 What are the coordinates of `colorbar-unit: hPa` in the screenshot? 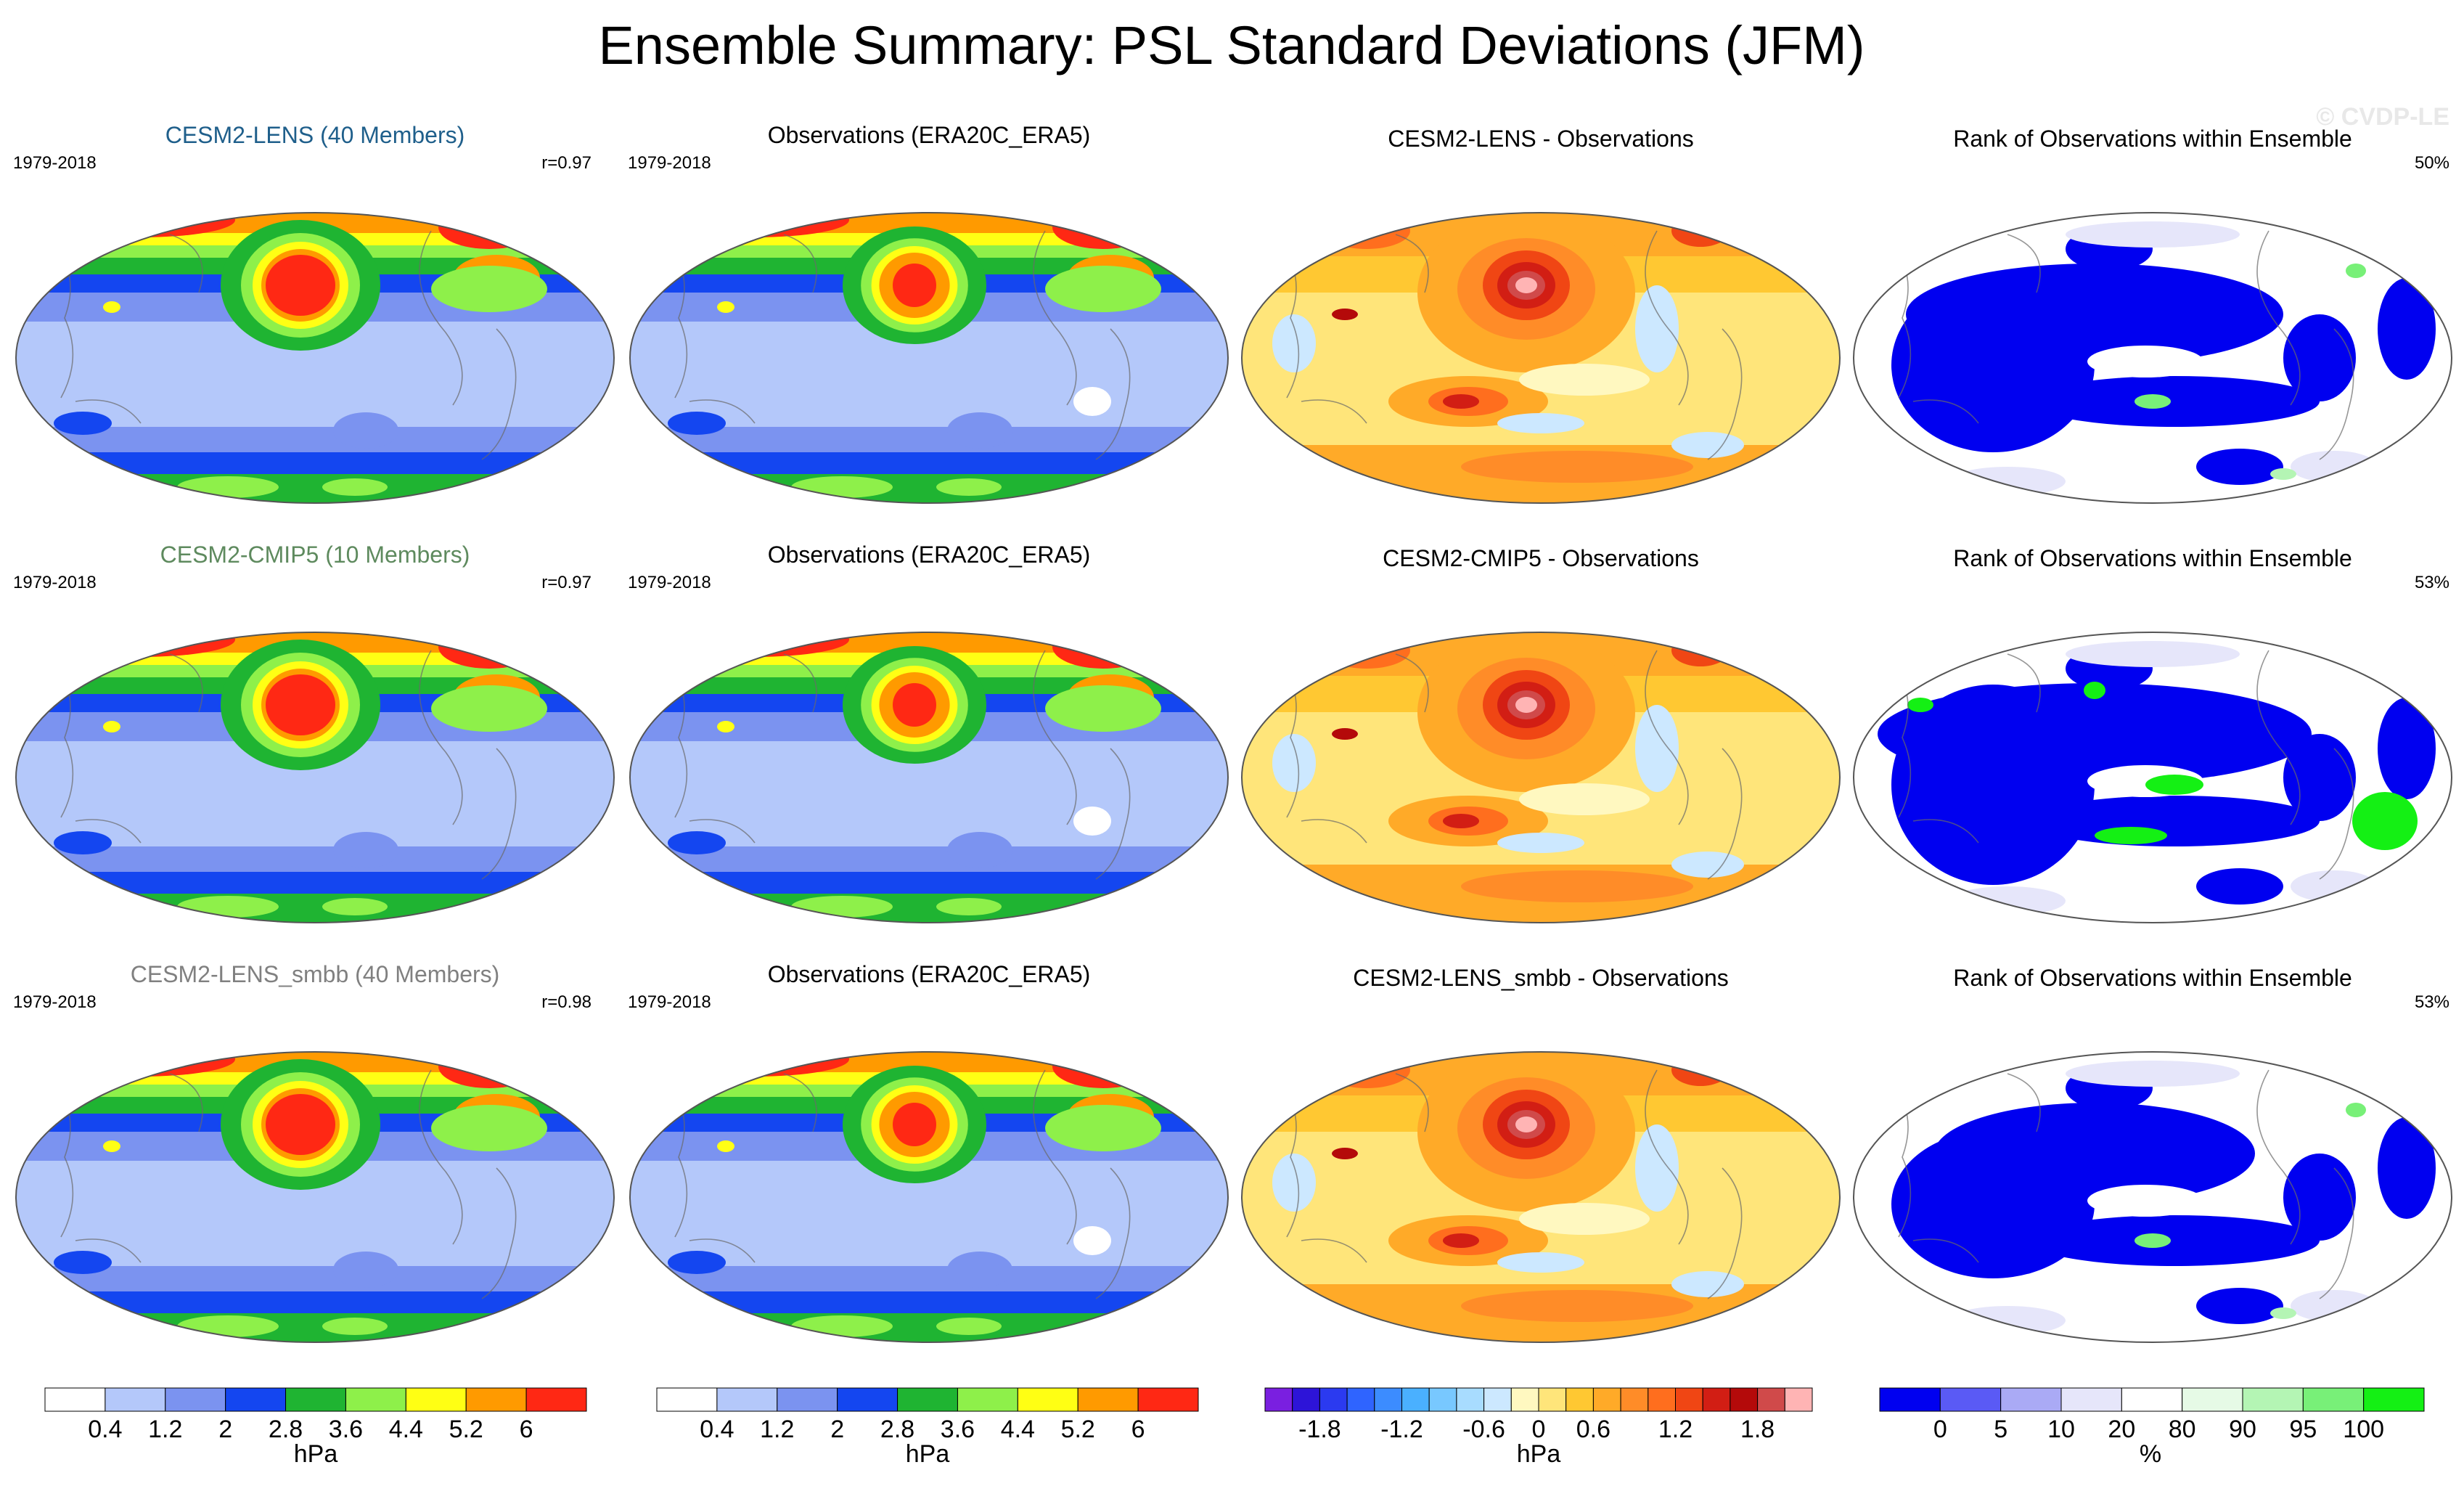 It's located at (316, 1454).